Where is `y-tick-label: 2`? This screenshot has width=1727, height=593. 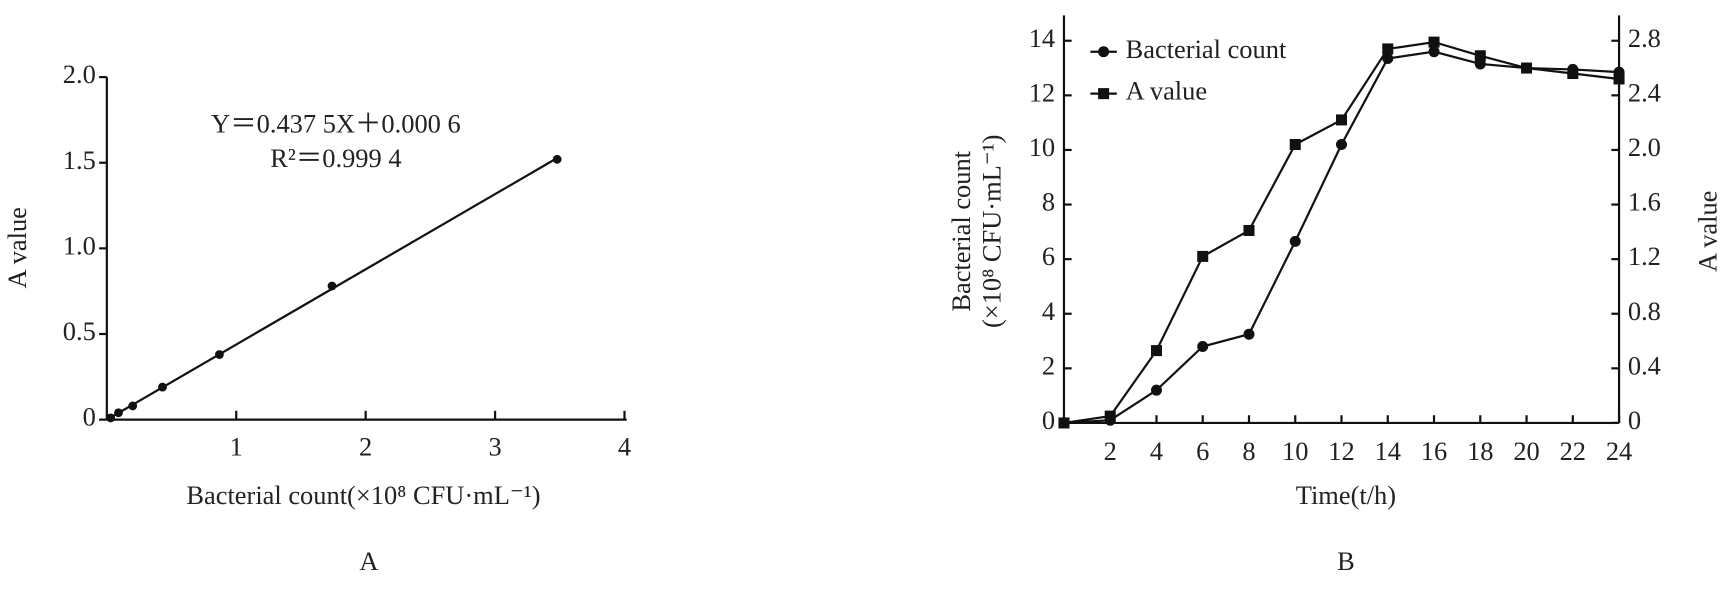
y-tick-label: 2 is located at coordinates (1048, 365).